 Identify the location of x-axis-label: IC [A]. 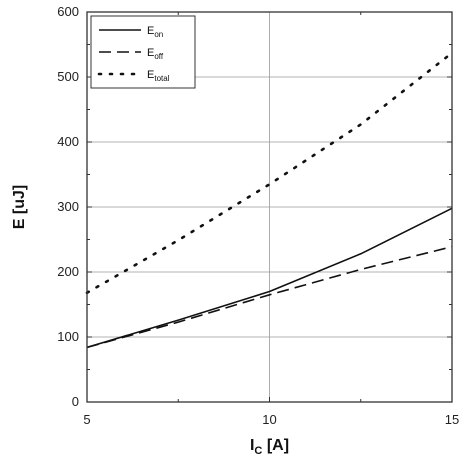
(269, 447).